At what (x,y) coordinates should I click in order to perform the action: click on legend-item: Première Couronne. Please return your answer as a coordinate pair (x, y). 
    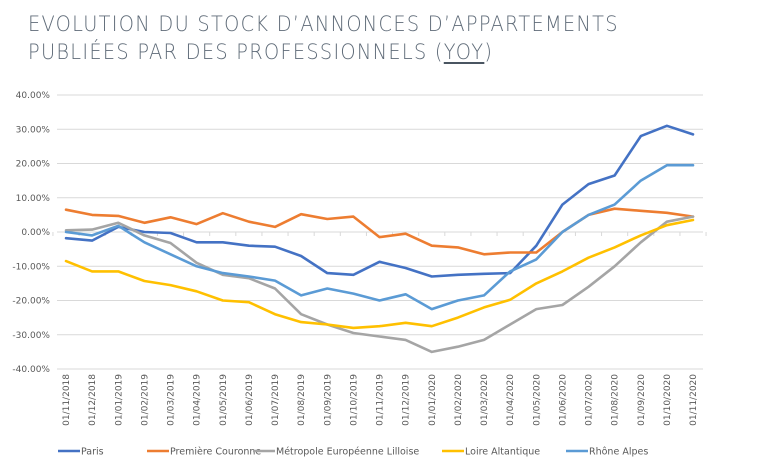
    Looking at the image, I should click on (204, 452).